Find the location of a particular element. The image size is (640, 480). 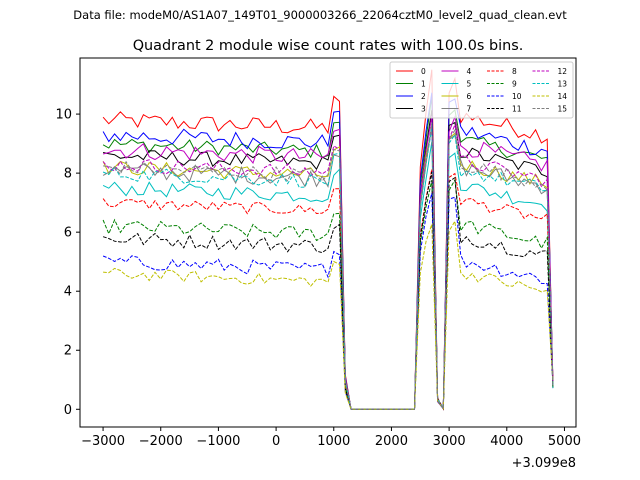

y-tick-label: 6 is located at coordinates (68, 233).